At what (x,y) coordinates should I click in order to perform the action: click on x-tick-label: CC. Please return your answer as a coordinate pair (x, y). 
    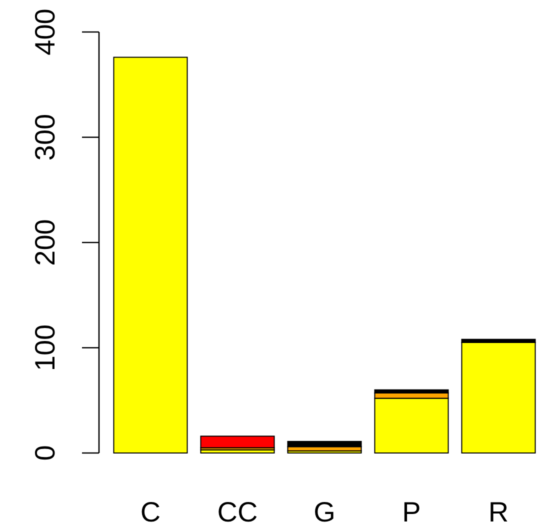
    Looking at the image, I should click on (237, 511).